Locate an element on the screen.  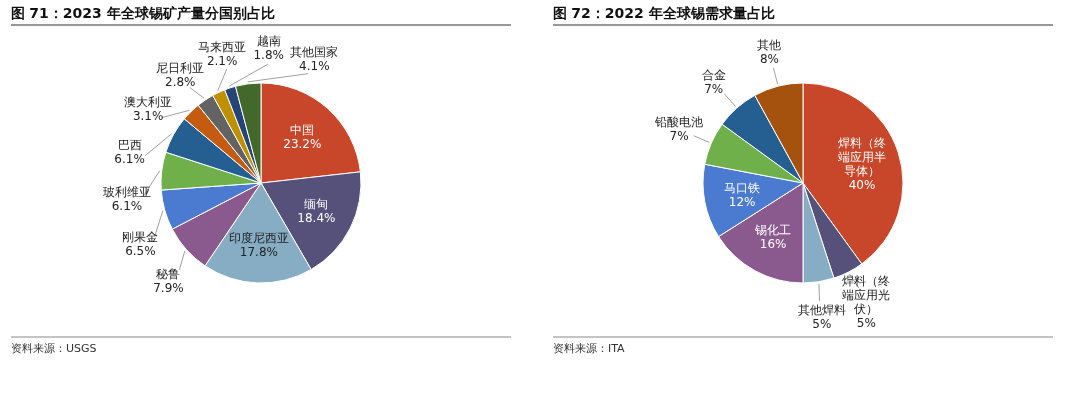
data-label: 18.4% is located at coordinates (316, 217).